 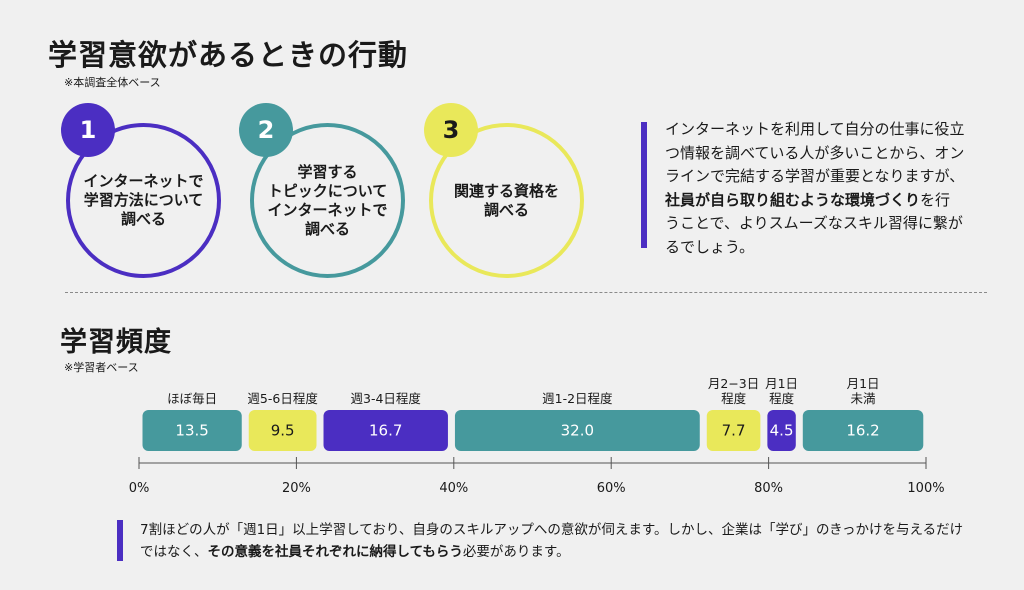 What do you see at coordinates (282, 398) in the screenshot?
I see `category-label-2: 週5-6日程度` at bounding box center [282, 398].